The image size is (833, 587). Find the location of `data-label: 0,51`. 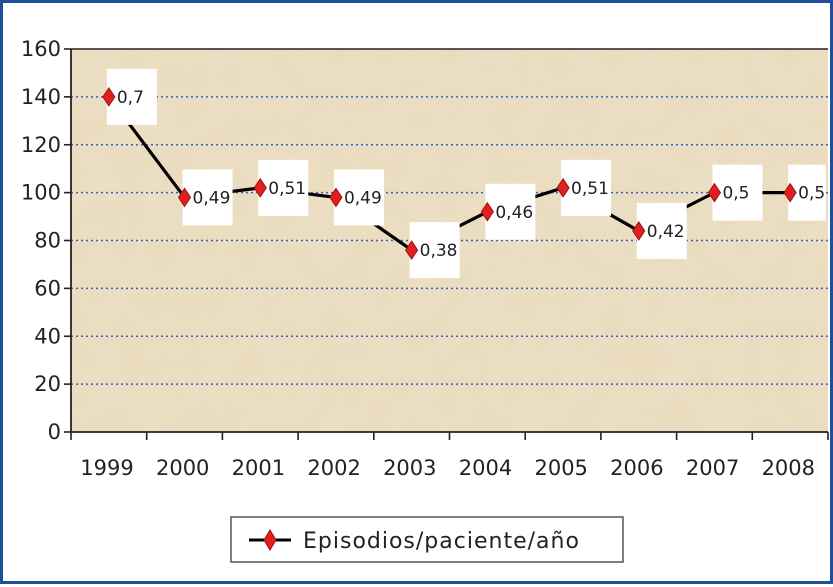

data-label: 0,51 is located at coordinates (283, 187).